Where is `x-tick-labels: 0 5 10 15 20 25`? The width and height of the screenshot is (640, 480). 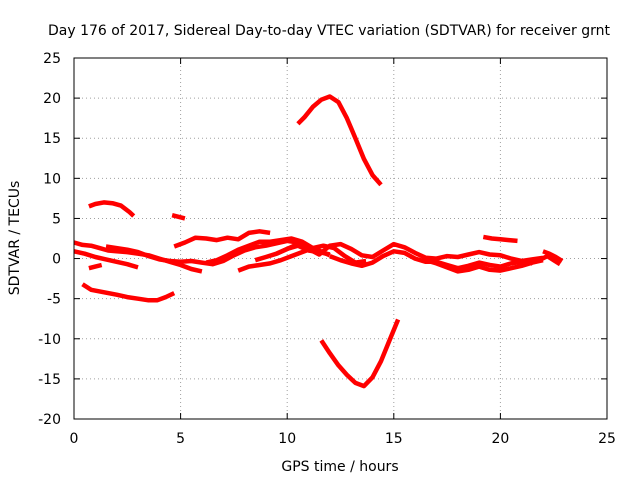
x-tick-labels: 0 5 10 15 20 25 is located at coordinates (343, 439).